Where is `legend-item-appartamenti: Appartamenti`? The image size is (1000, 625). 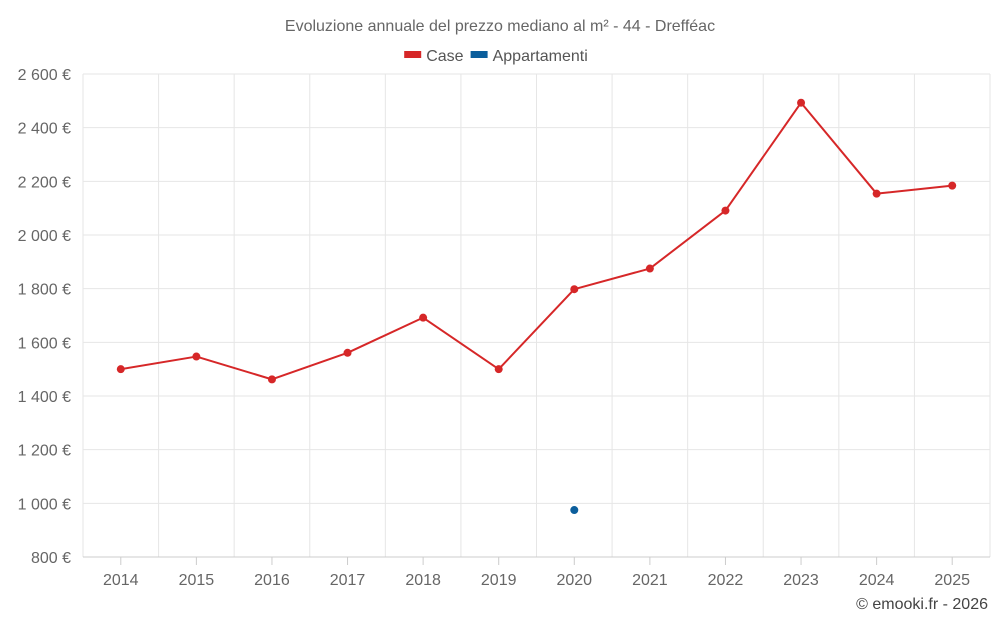
legend-item-appartamenti: Appartamenti is located at coordinates (529, 56).